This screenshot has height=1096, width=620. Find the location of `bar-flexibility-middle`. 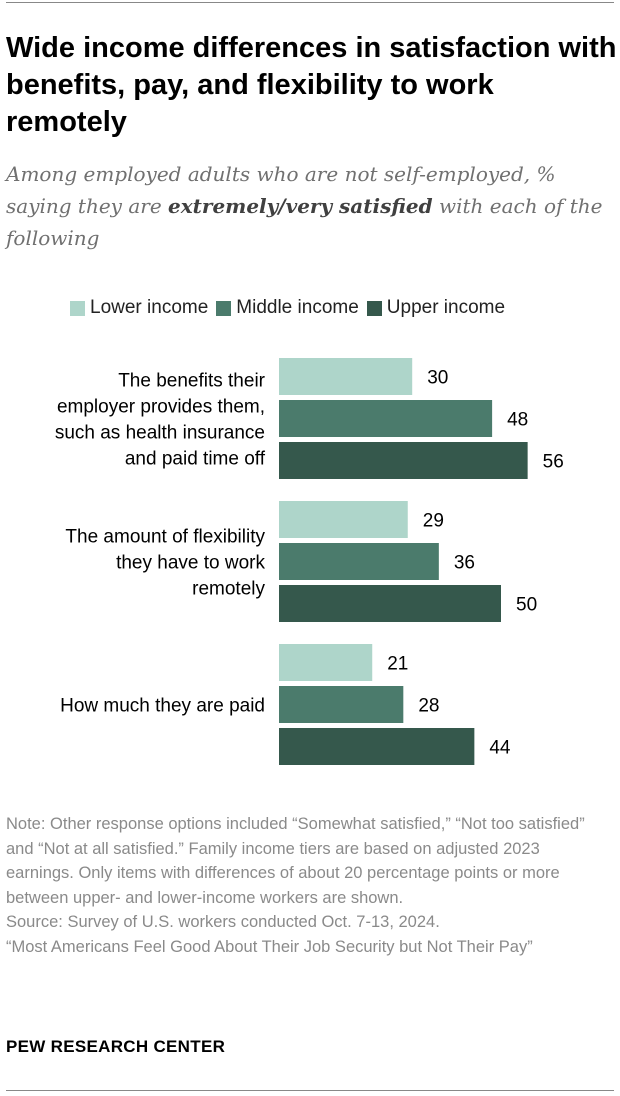

bar-flexibility-middle is located at coordinates (359, 561).